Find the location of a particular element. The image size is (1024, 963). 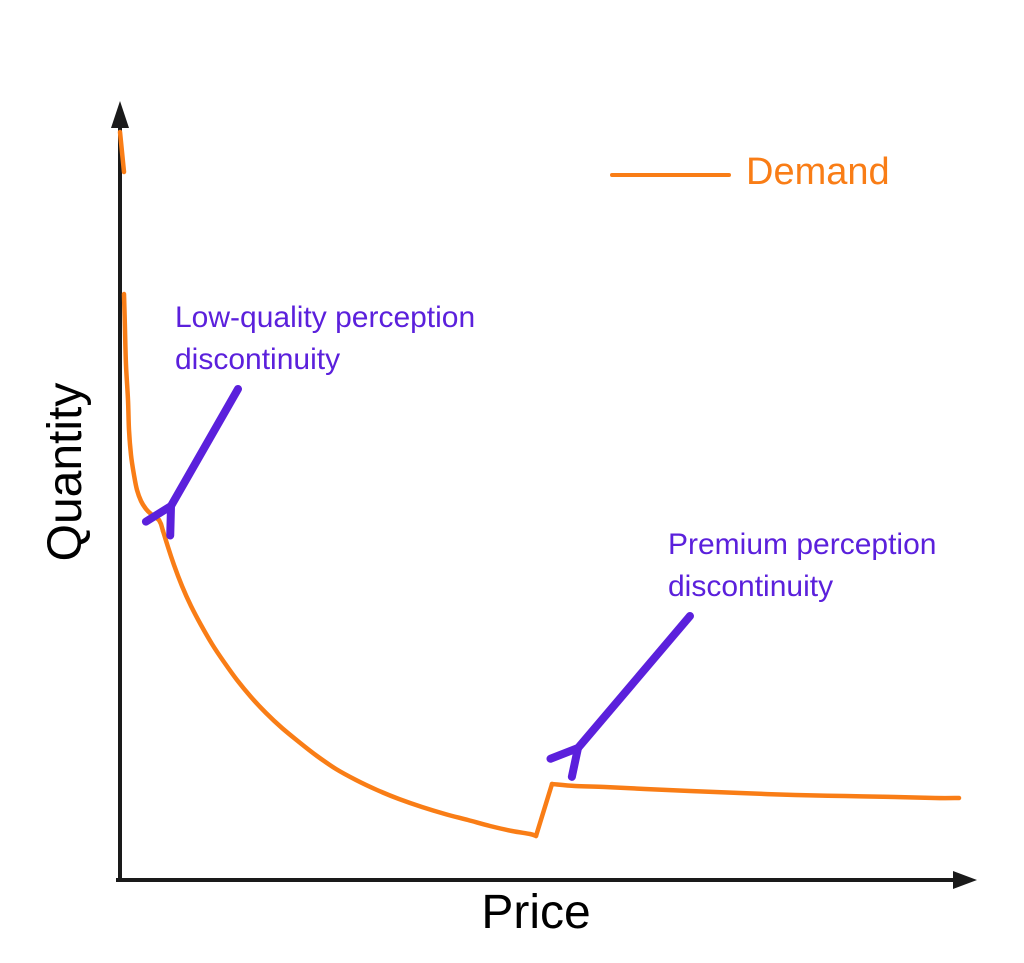

demand-curve-segment-axis-spike is located at coordinates (122, 152).